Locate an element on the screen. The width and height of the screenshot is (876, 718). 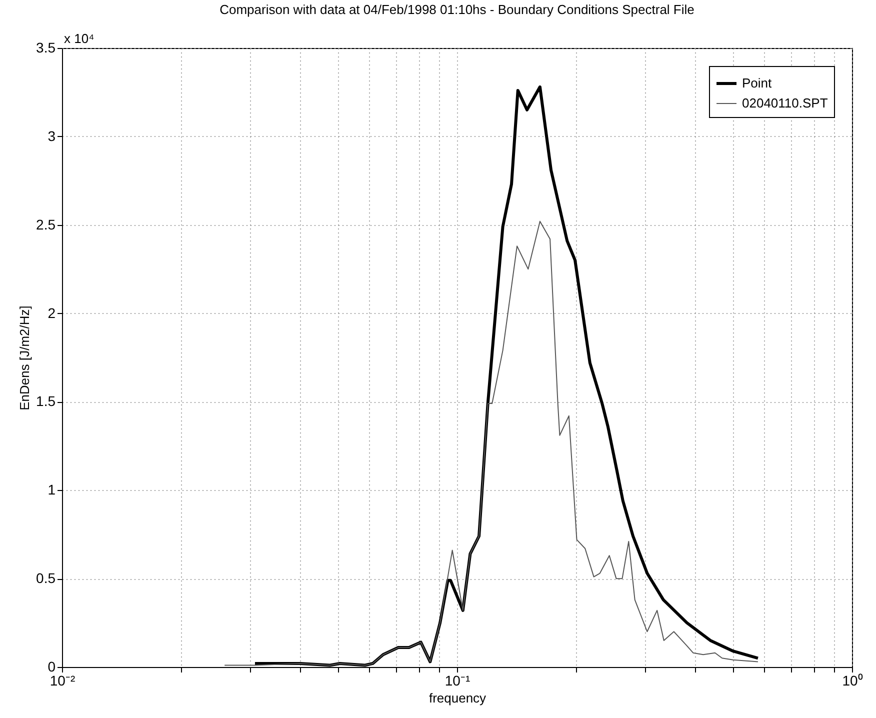
text: x 10⁴ is located at coordinates (79, 38).